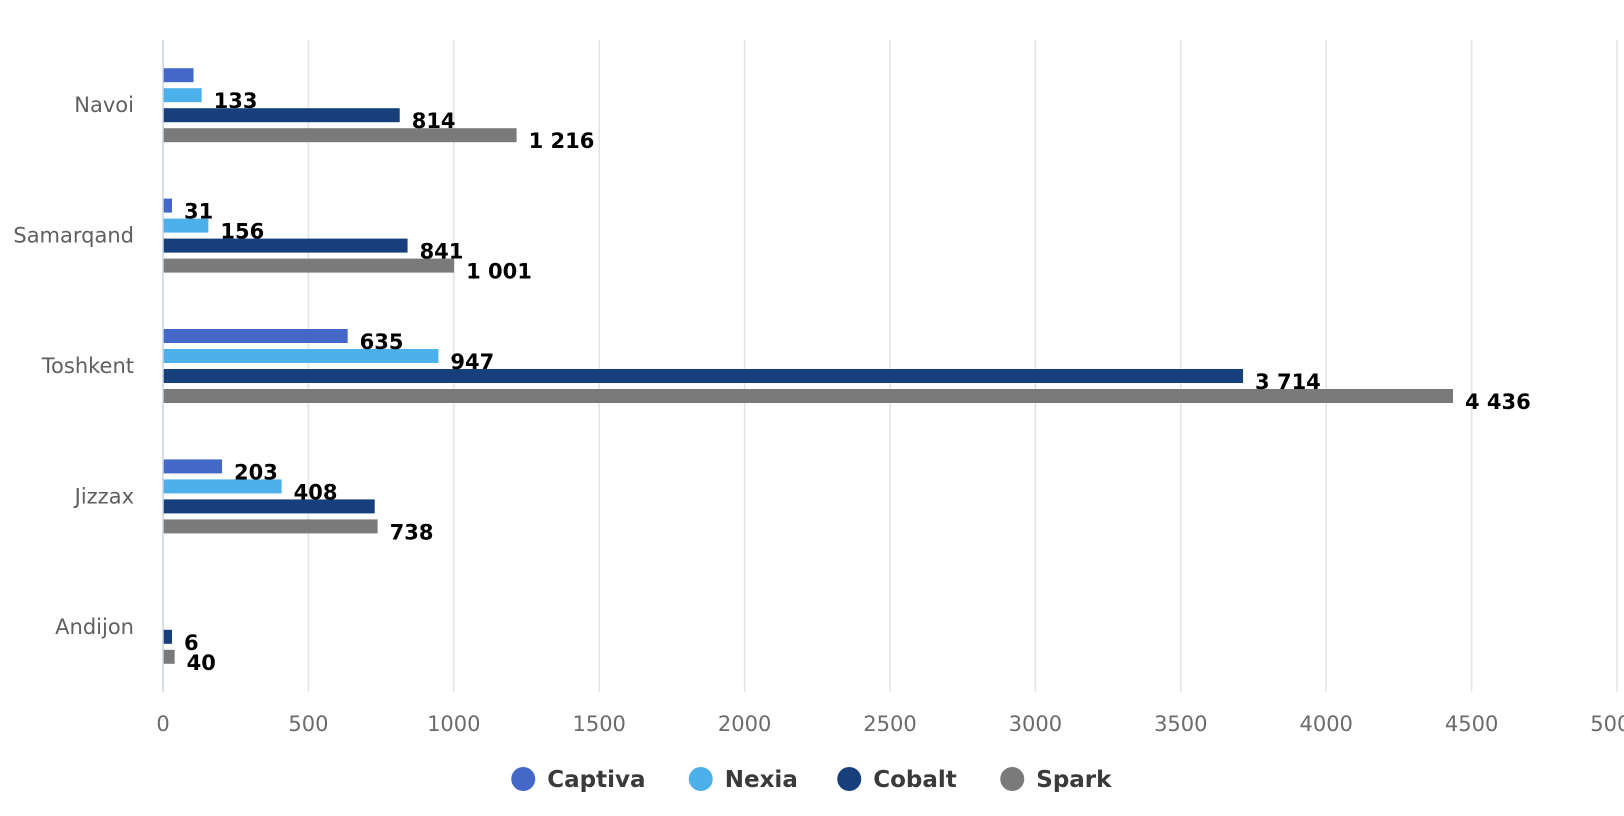  What do you see at coordinates (849, 779) in the screenshot?
I see `legend-marker-cobalt` at bounding box center [849, 779].